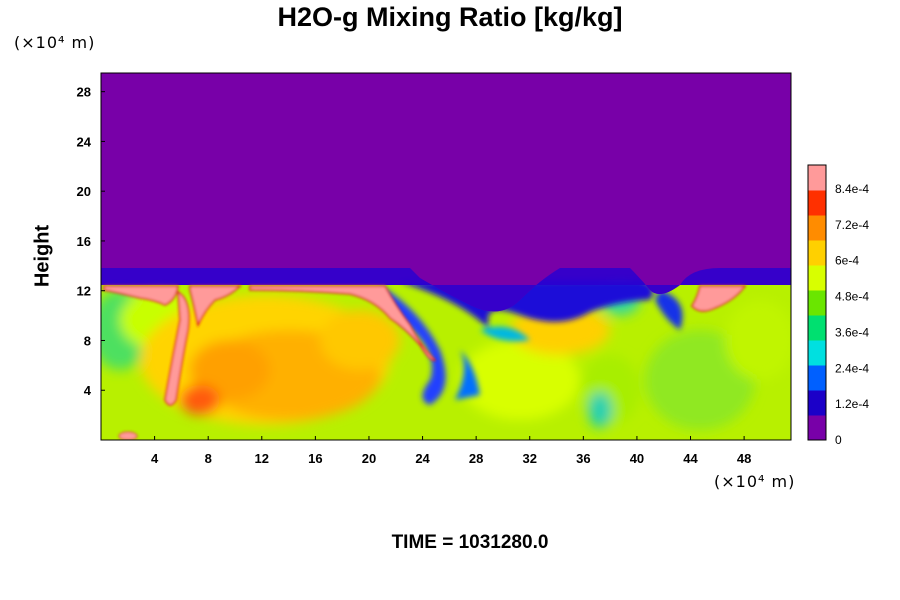  What do you see at coordinates (637, 458) in the screenshot?
I see `x-tick-label: 40` at bounding box center [637, 458].